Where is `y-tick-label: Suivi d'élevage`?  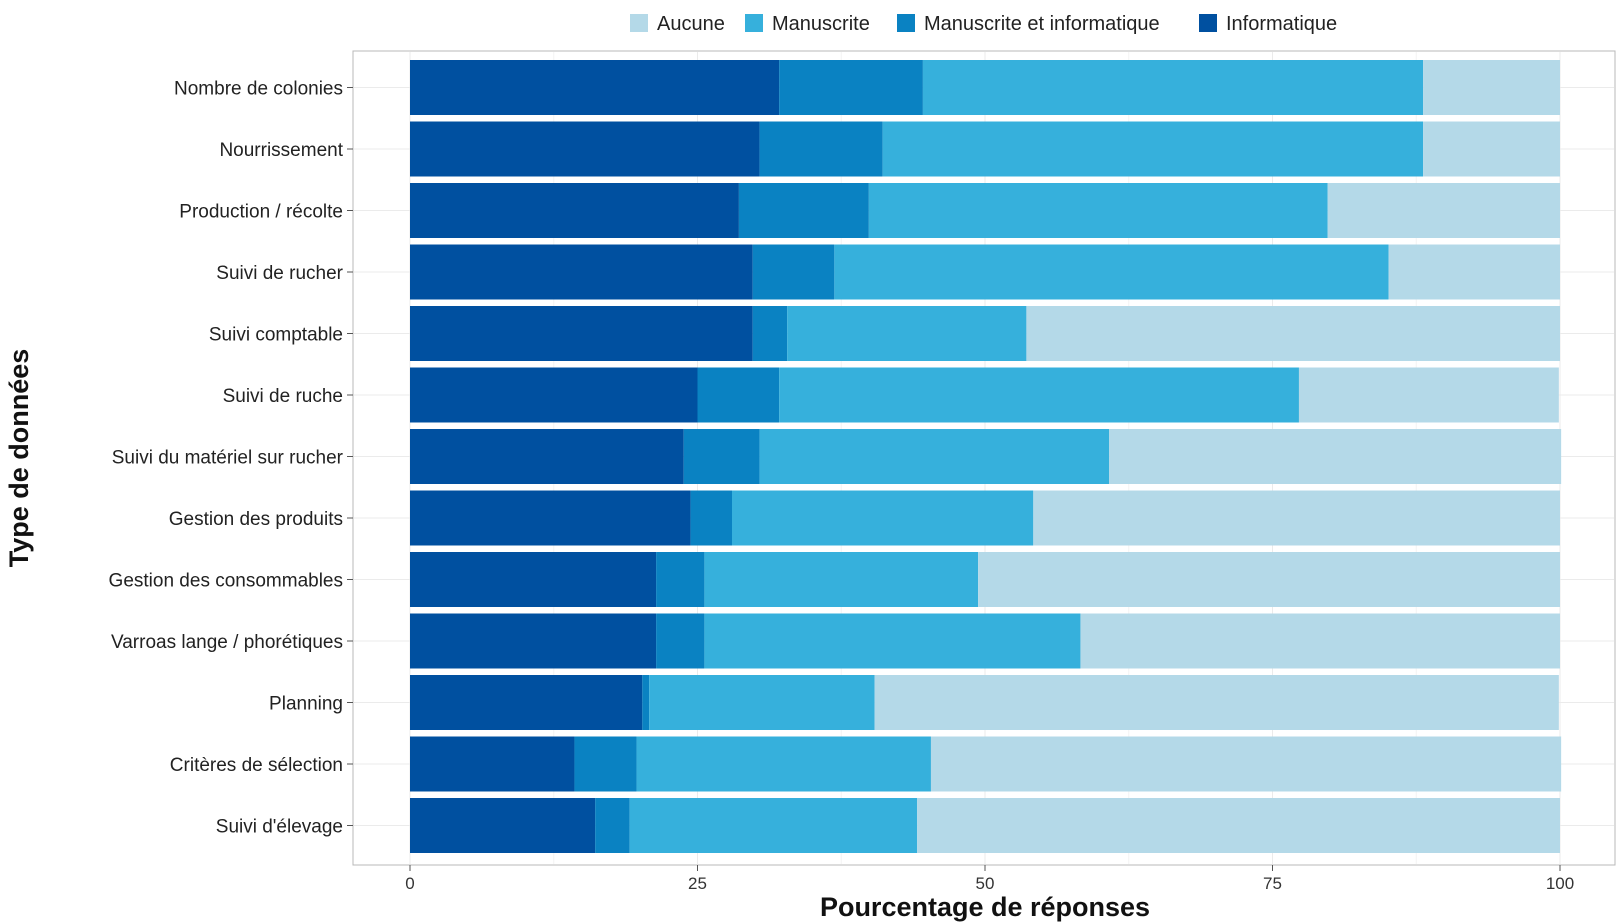
y-tick-label: Suivi d'élevage is located at coordinates (279, 827).